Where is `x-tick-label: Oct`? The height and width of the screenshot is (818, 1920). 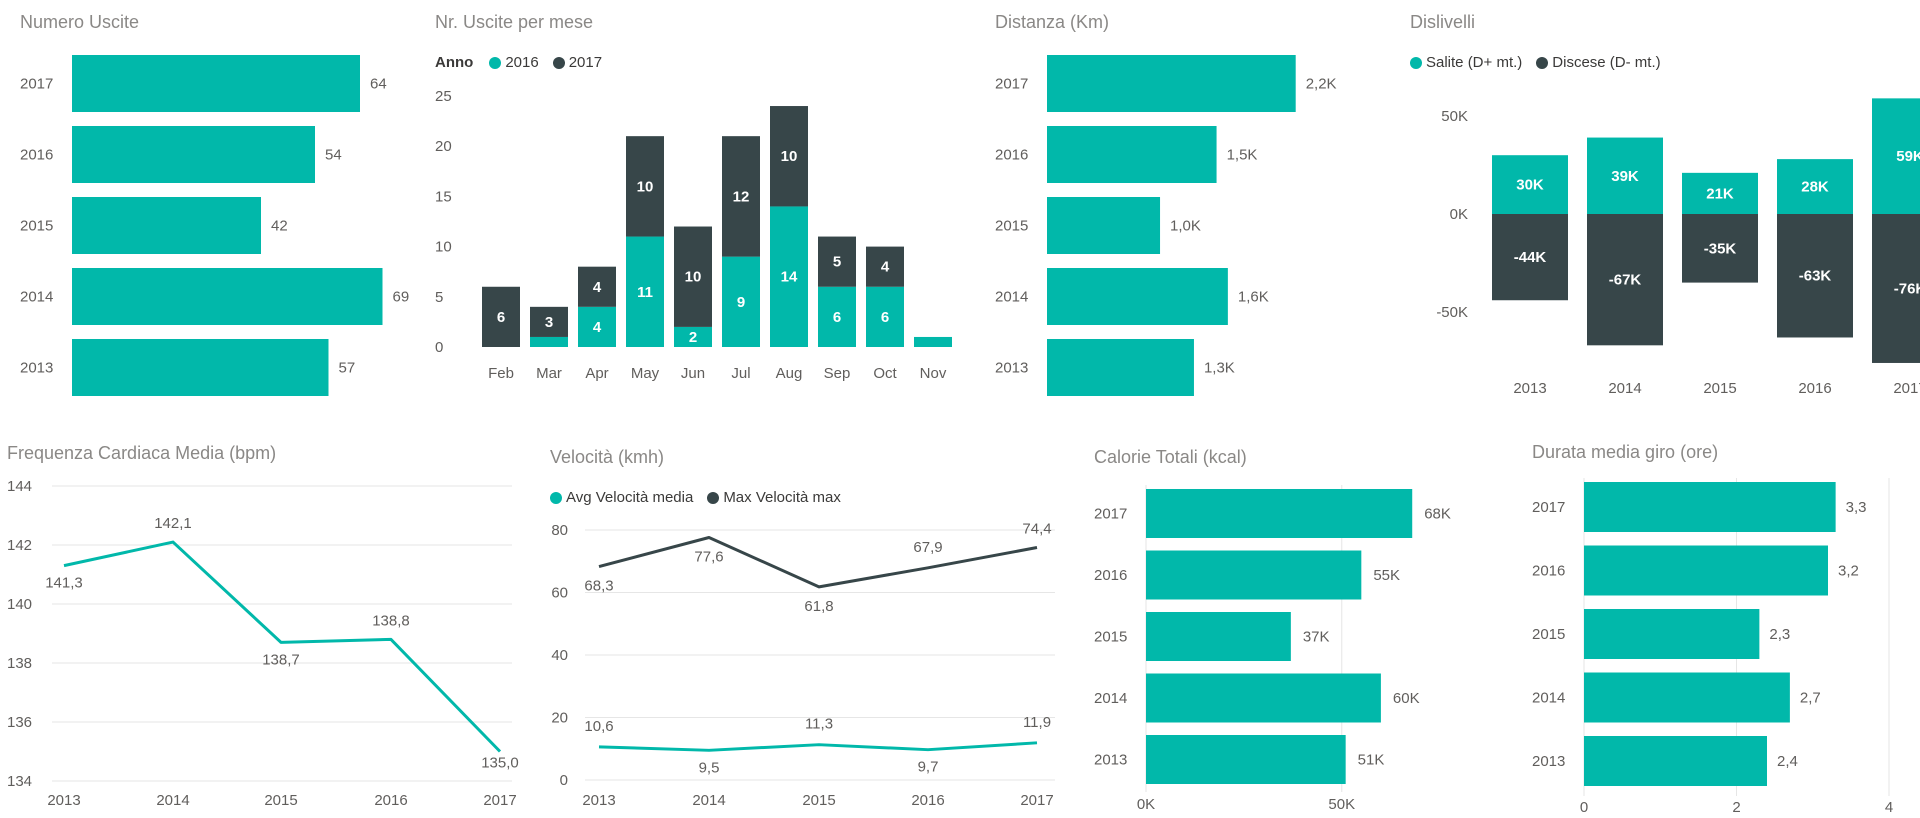
x-tick-label: Oct is located at coordinates (885, 373).